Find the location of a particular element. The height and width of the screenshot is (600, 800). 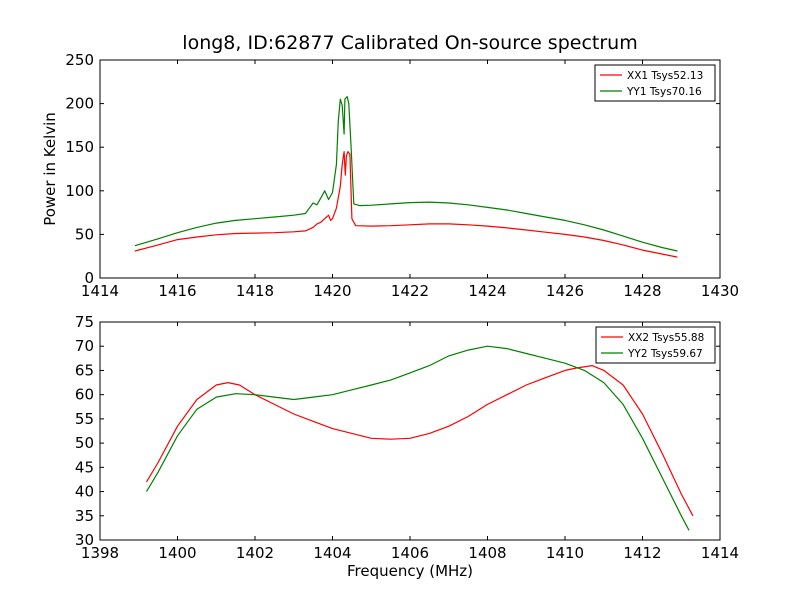

panel-2-legend-box is located at coordinates (655, 345).